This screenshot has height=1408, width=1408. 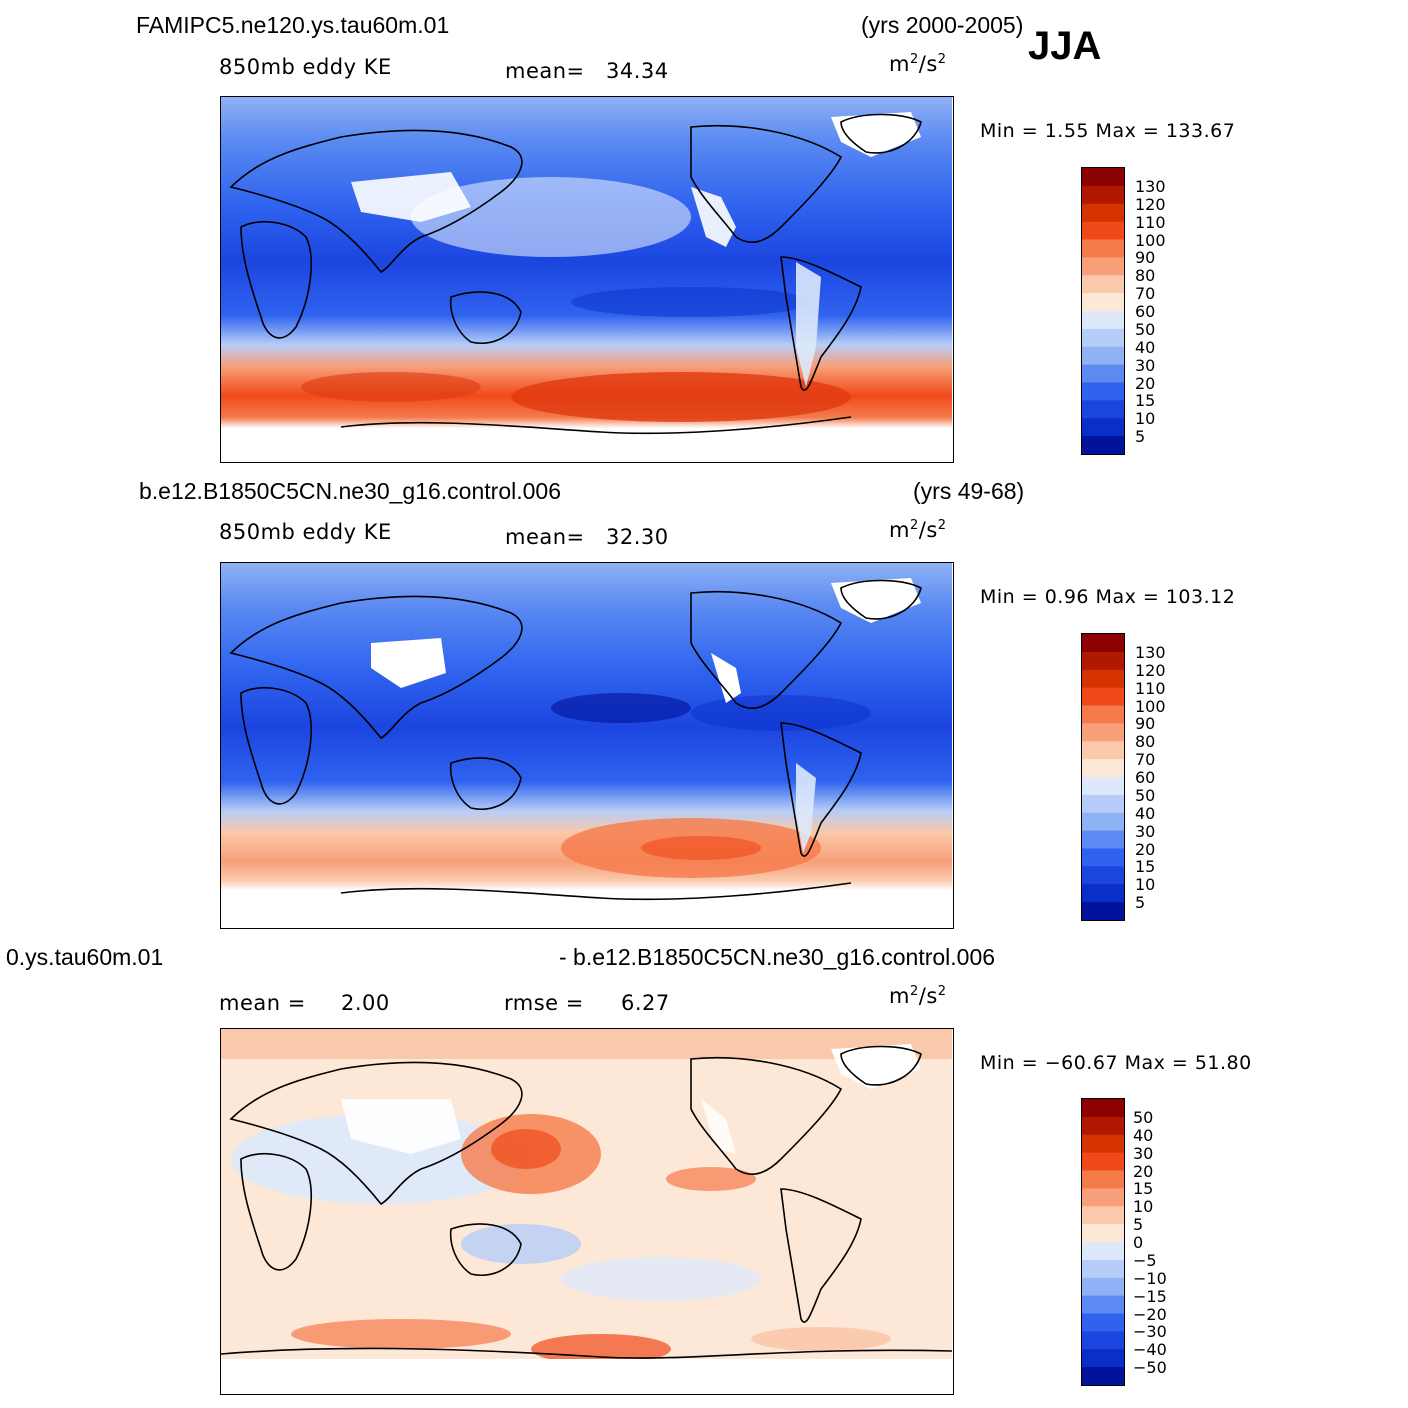 I want to click on panel3-units: m2/s2, so click(x=918, y=996).